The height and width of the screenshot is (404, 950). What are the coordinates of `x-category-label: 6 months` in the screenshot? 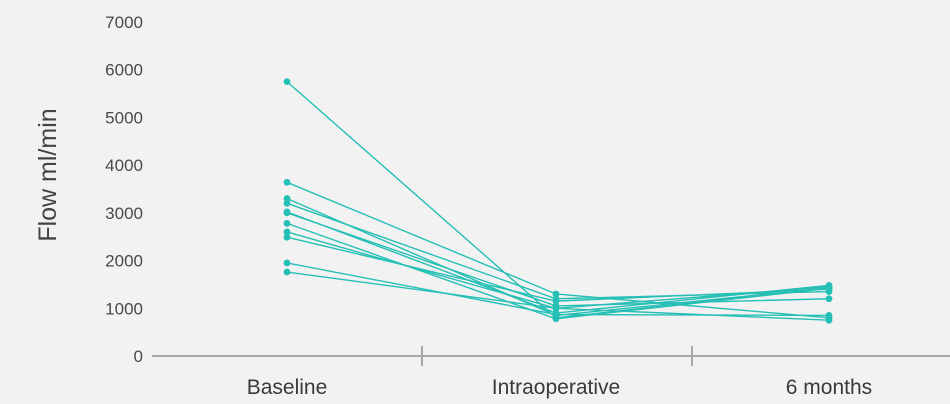 It's located at (829, 387).